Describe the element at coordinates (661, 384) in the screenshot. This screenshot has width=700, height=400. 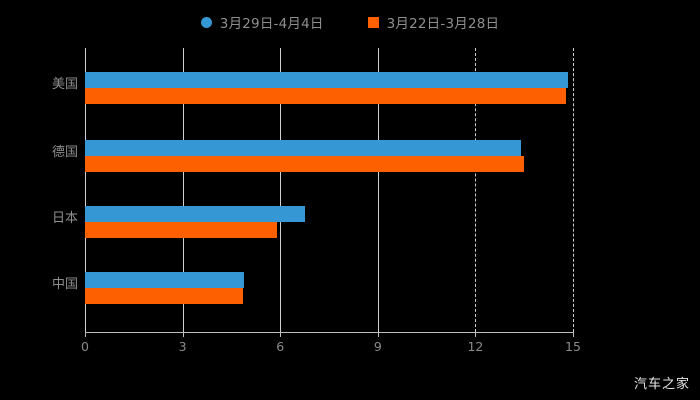
I see `watermark: 汽车之家` at that location.